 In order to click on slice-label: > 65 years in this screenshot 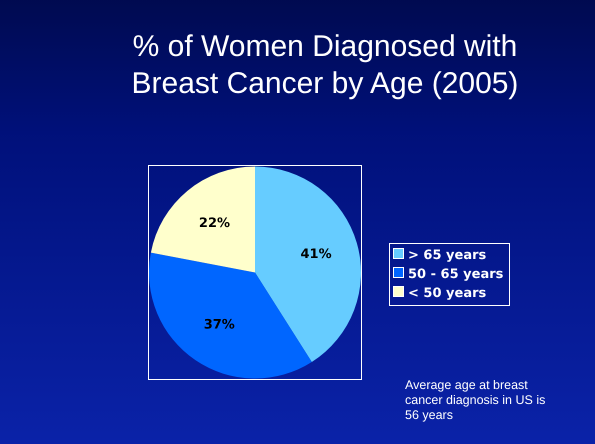, I will do `click(447, 256)`.